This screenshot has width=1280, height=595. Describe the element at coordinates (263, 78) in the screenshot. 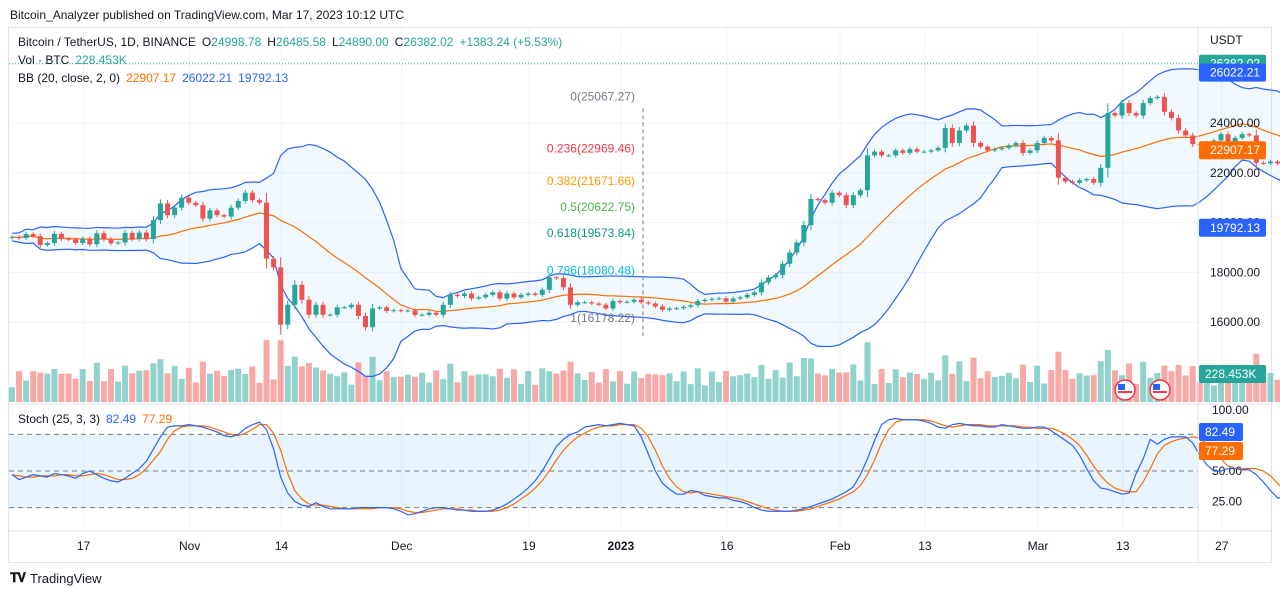

I see `bb-lower-value: 19792.13` at that location.